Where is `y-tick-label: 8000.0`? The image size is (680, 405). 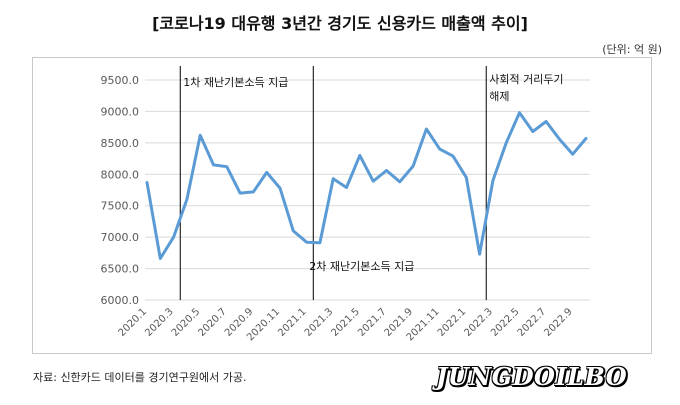 y-tick-label: 8000.0 is located at coordinates (120, 174).